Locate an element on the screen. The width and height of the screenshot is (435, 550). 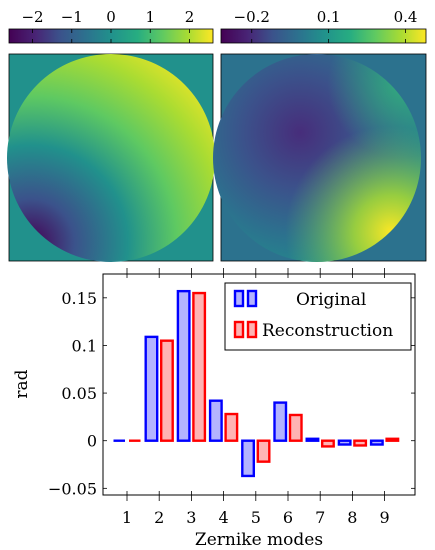
y-tick-label: 0 is located at coordinates (92, 441).